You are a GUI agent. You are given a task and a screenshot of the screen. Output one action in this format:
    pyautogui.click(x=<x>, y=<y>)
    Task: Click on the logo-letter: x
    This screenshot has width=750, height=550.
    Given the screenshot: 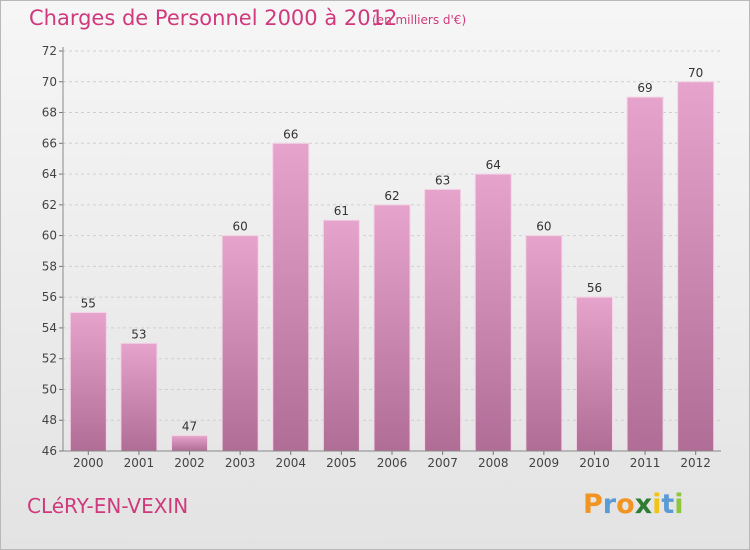 What is the action you would take?
    pyautogui.click(x=643, y=504)
    